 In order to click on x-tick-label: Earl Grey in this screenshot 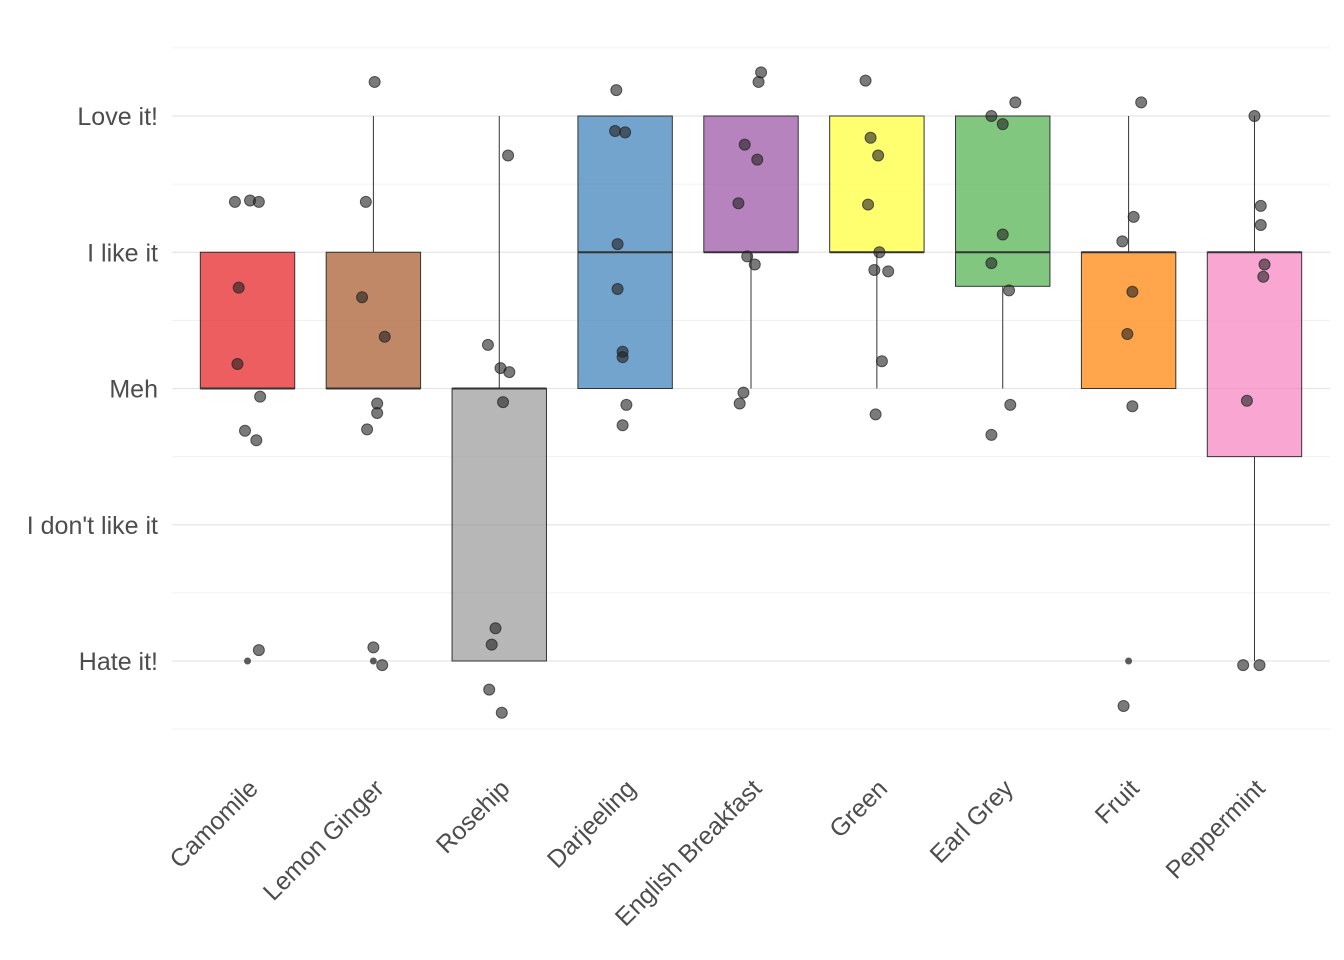, I will do `click(972, 821)`.